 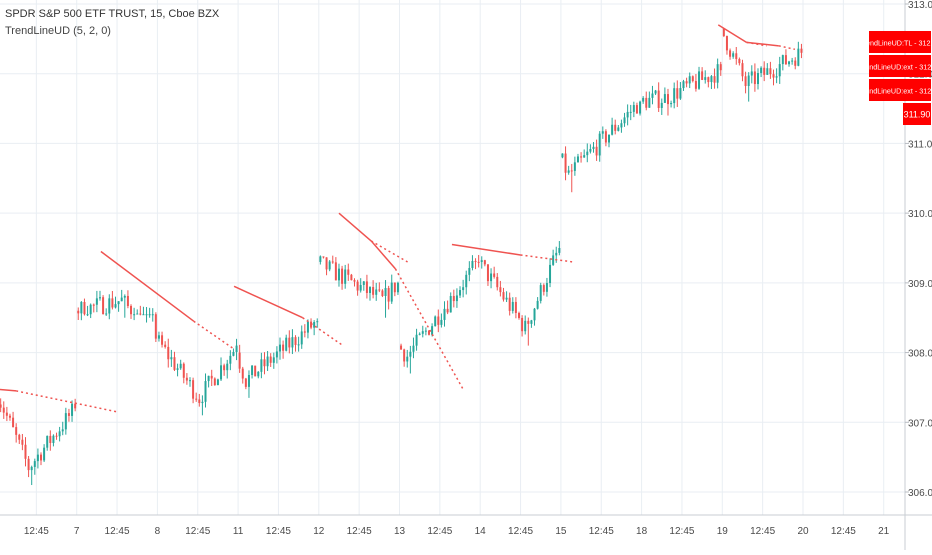 What do you see at coordinates (112, 14) in the screenshot?
I see `symbol-title: SPDR S&P 500 ETF TRUST, 15, Cboe BZX` at bounding box center [112, 14].